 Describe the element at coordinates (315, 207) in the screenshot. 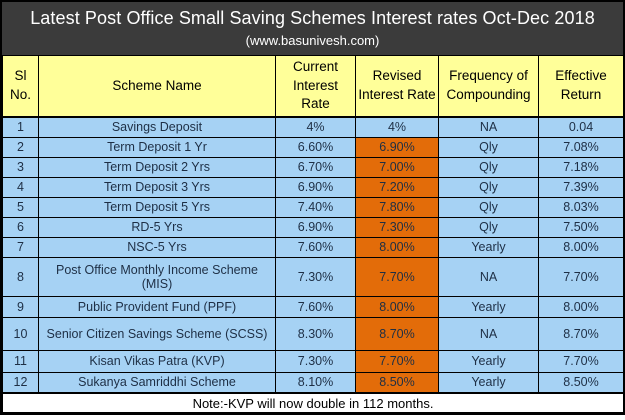

I see `current-rate-cell: 7.40%` at that location.